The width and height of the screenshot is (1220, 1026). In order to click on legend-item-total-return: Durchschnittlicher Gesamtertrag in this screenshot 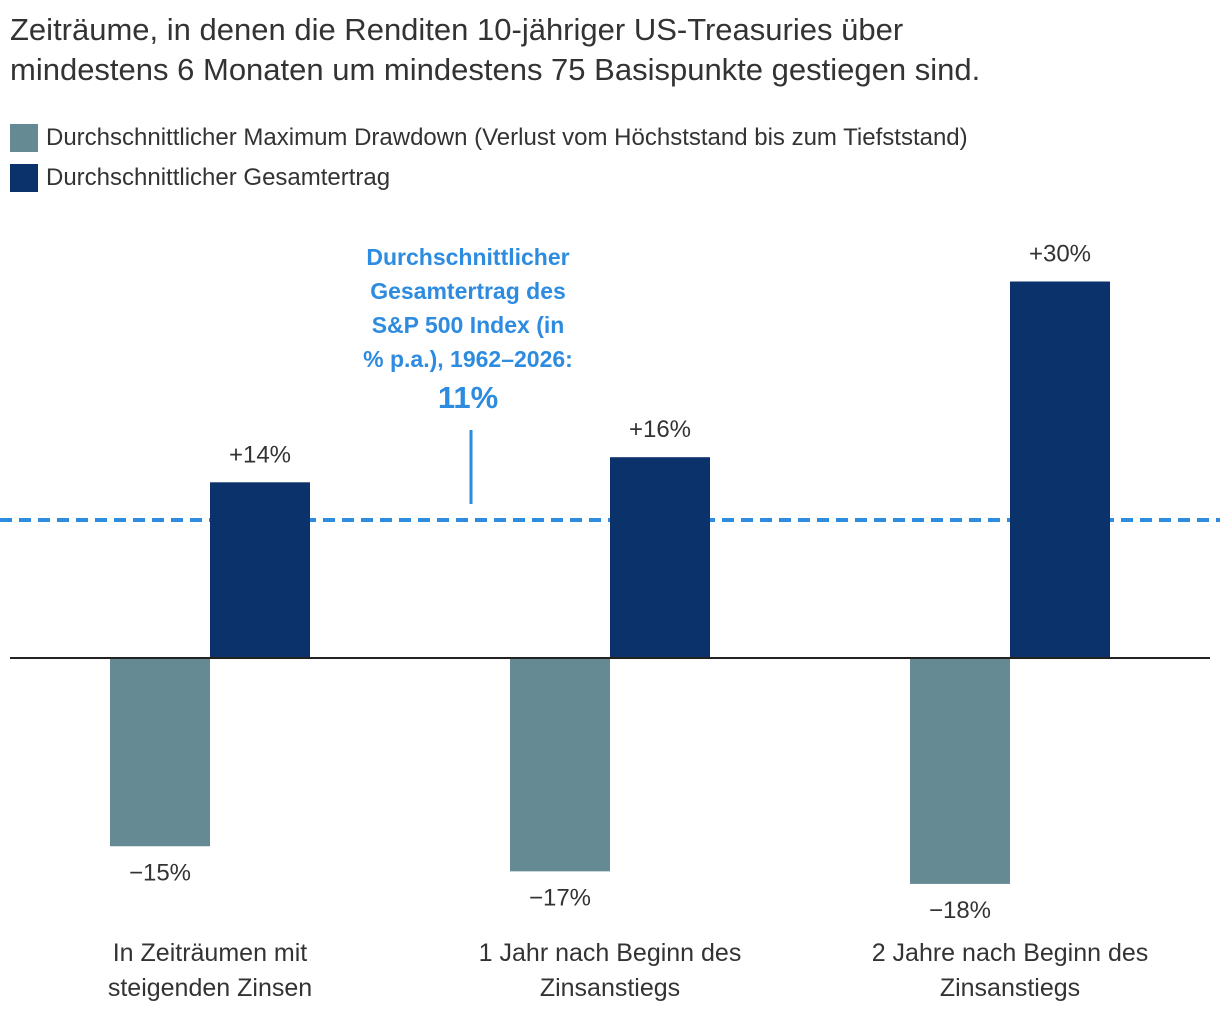, I will do `click(489, 178)`.